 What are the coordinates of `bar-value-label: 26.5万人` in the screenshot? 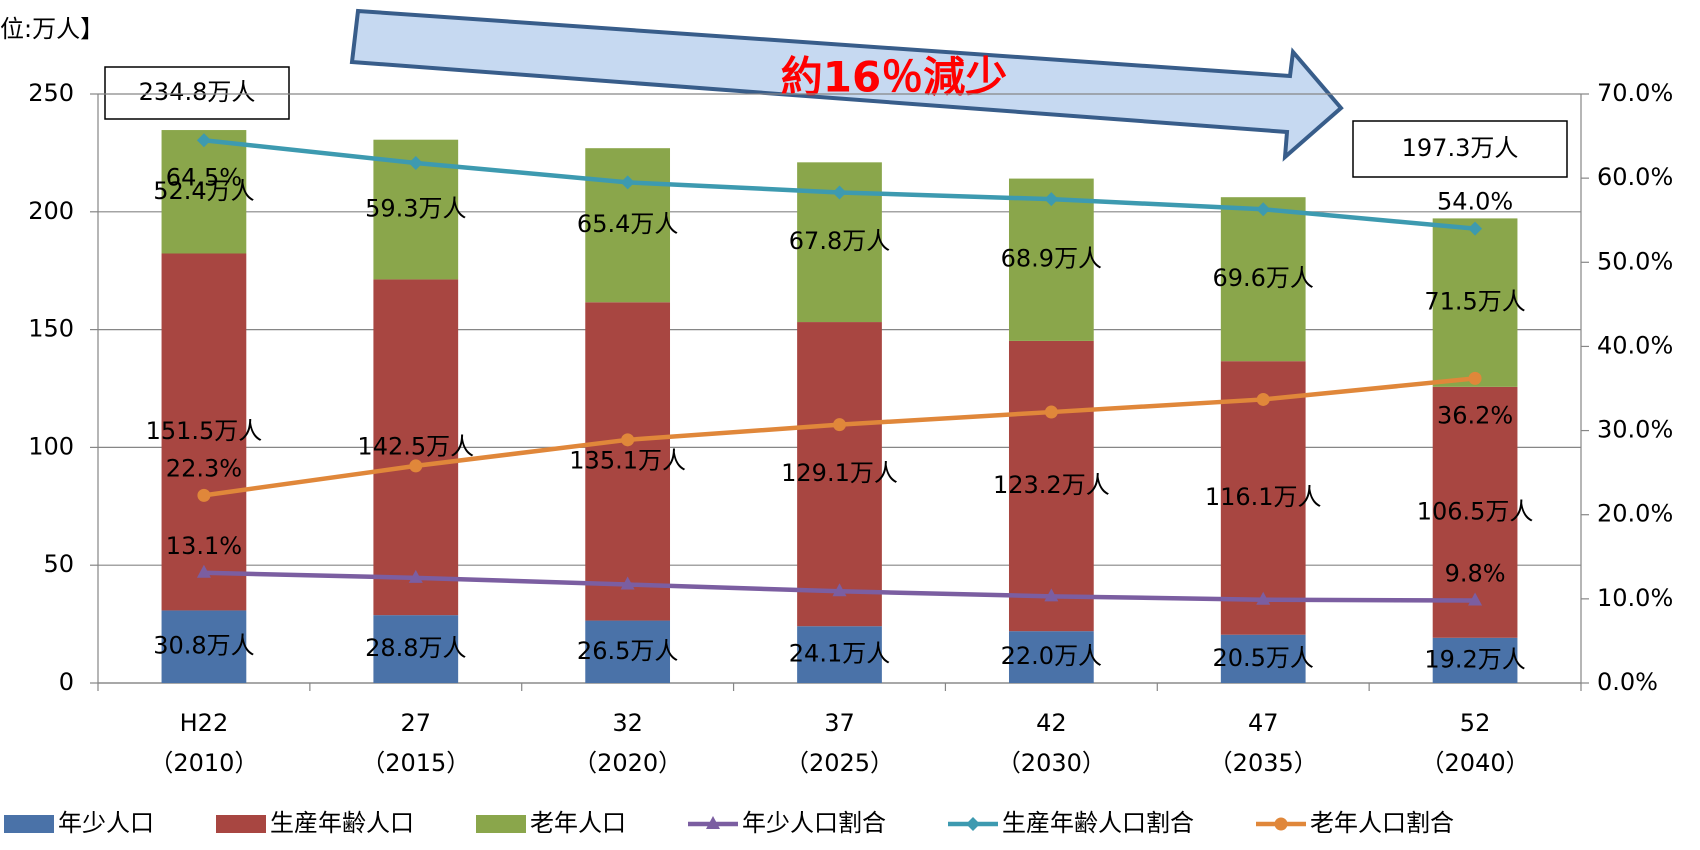 It's located at (627, 651).